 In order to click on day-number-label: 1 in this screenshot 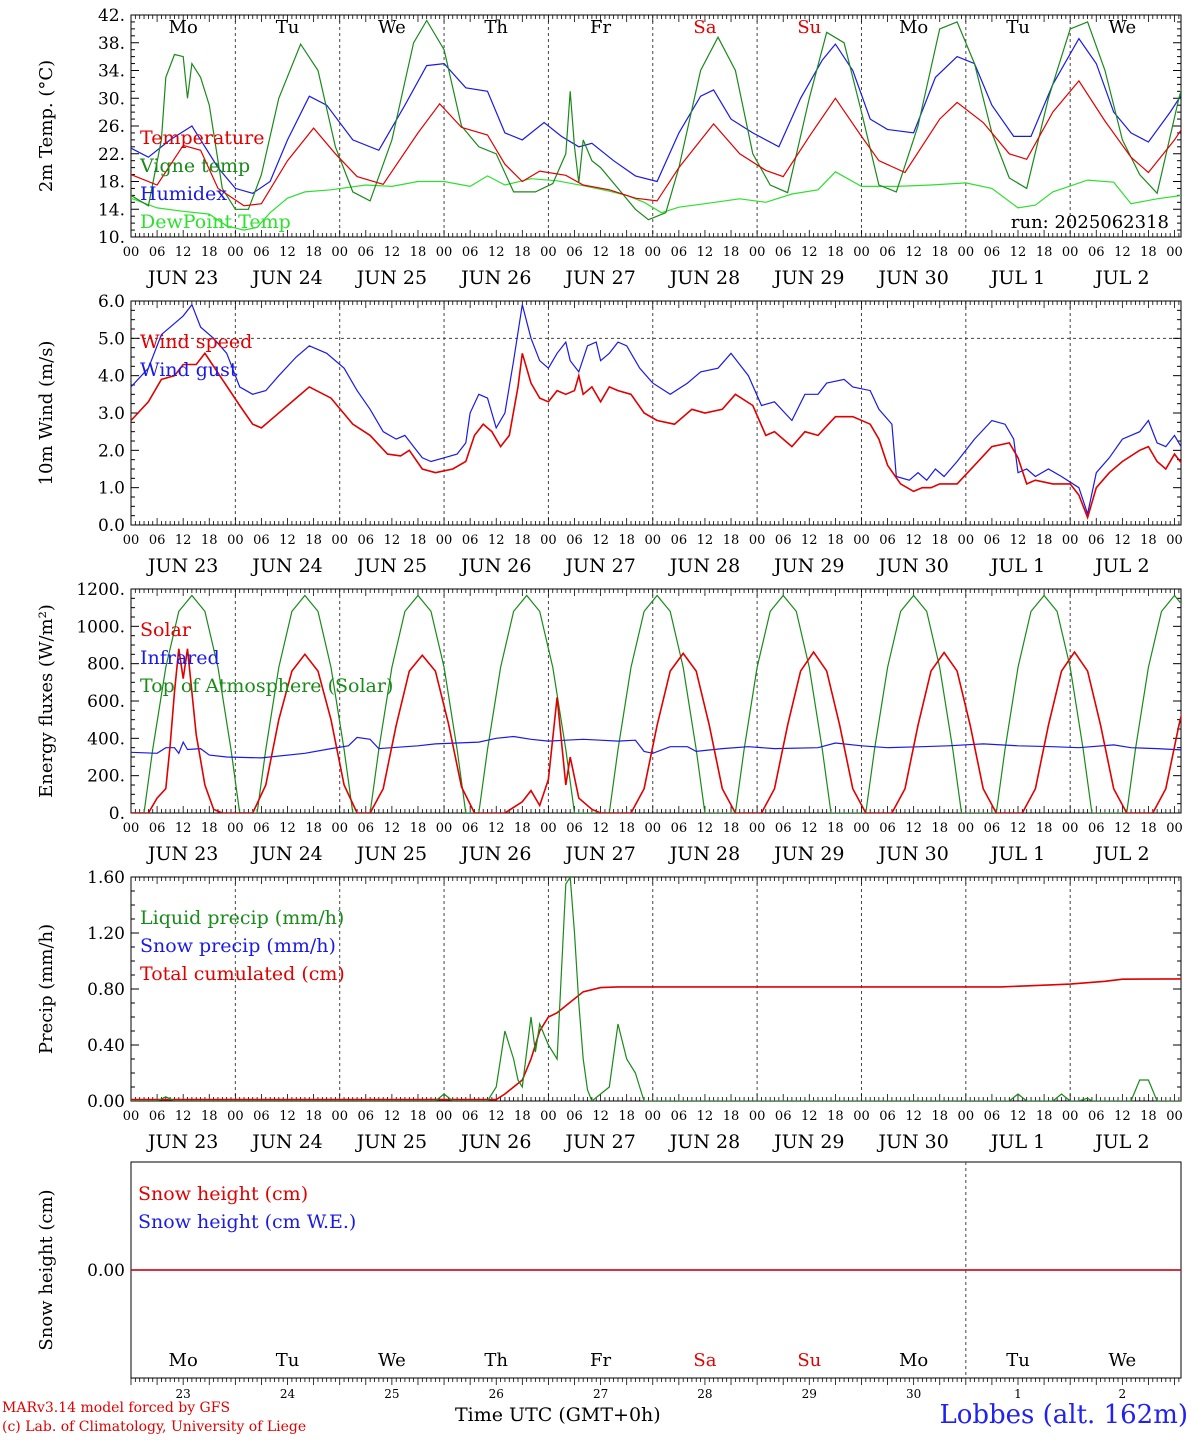, I will do `click(1018, 1394)`.